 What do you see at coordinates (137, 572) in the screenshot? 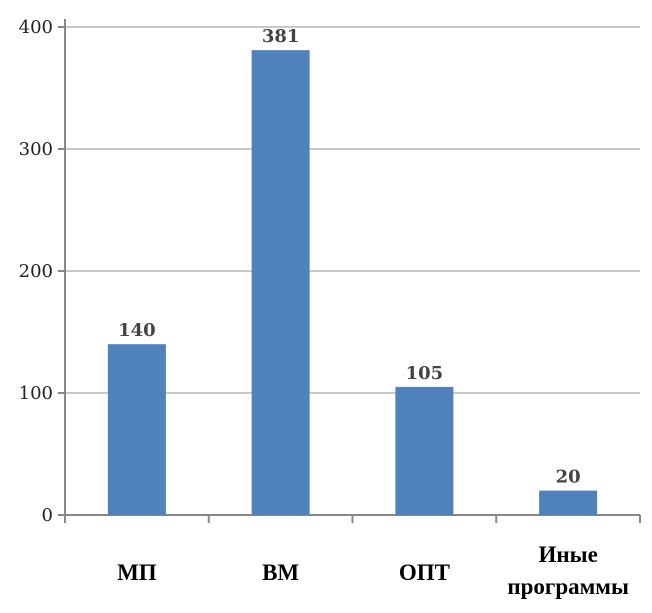
I see `category-label: МП` at bounding box center [137, 572].